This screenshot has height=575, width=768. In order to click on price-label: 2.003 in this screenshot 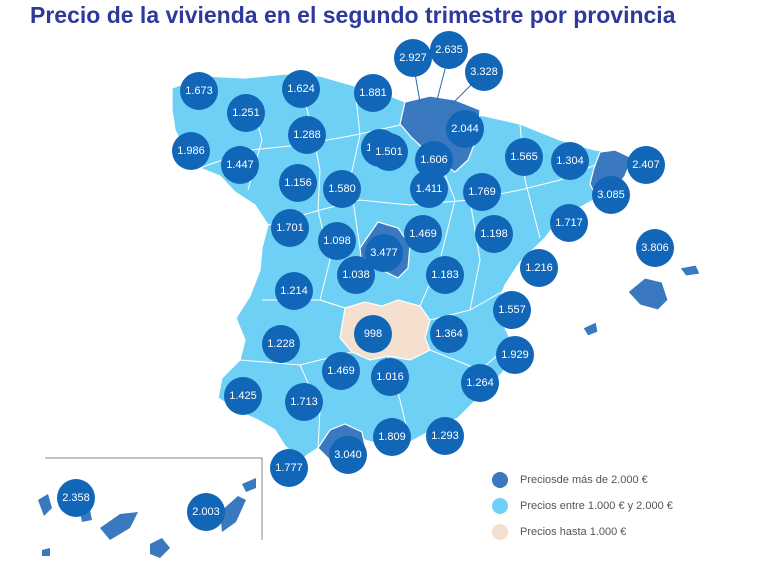, I will do `click(206, 512)`.